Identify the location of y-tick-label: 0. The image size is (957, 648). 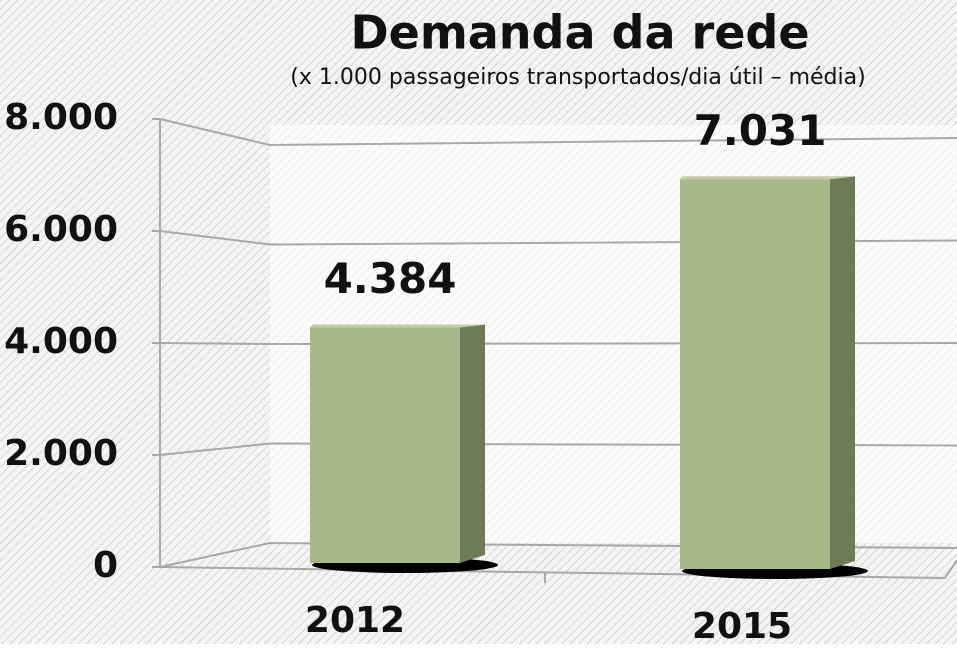
(105, 565).